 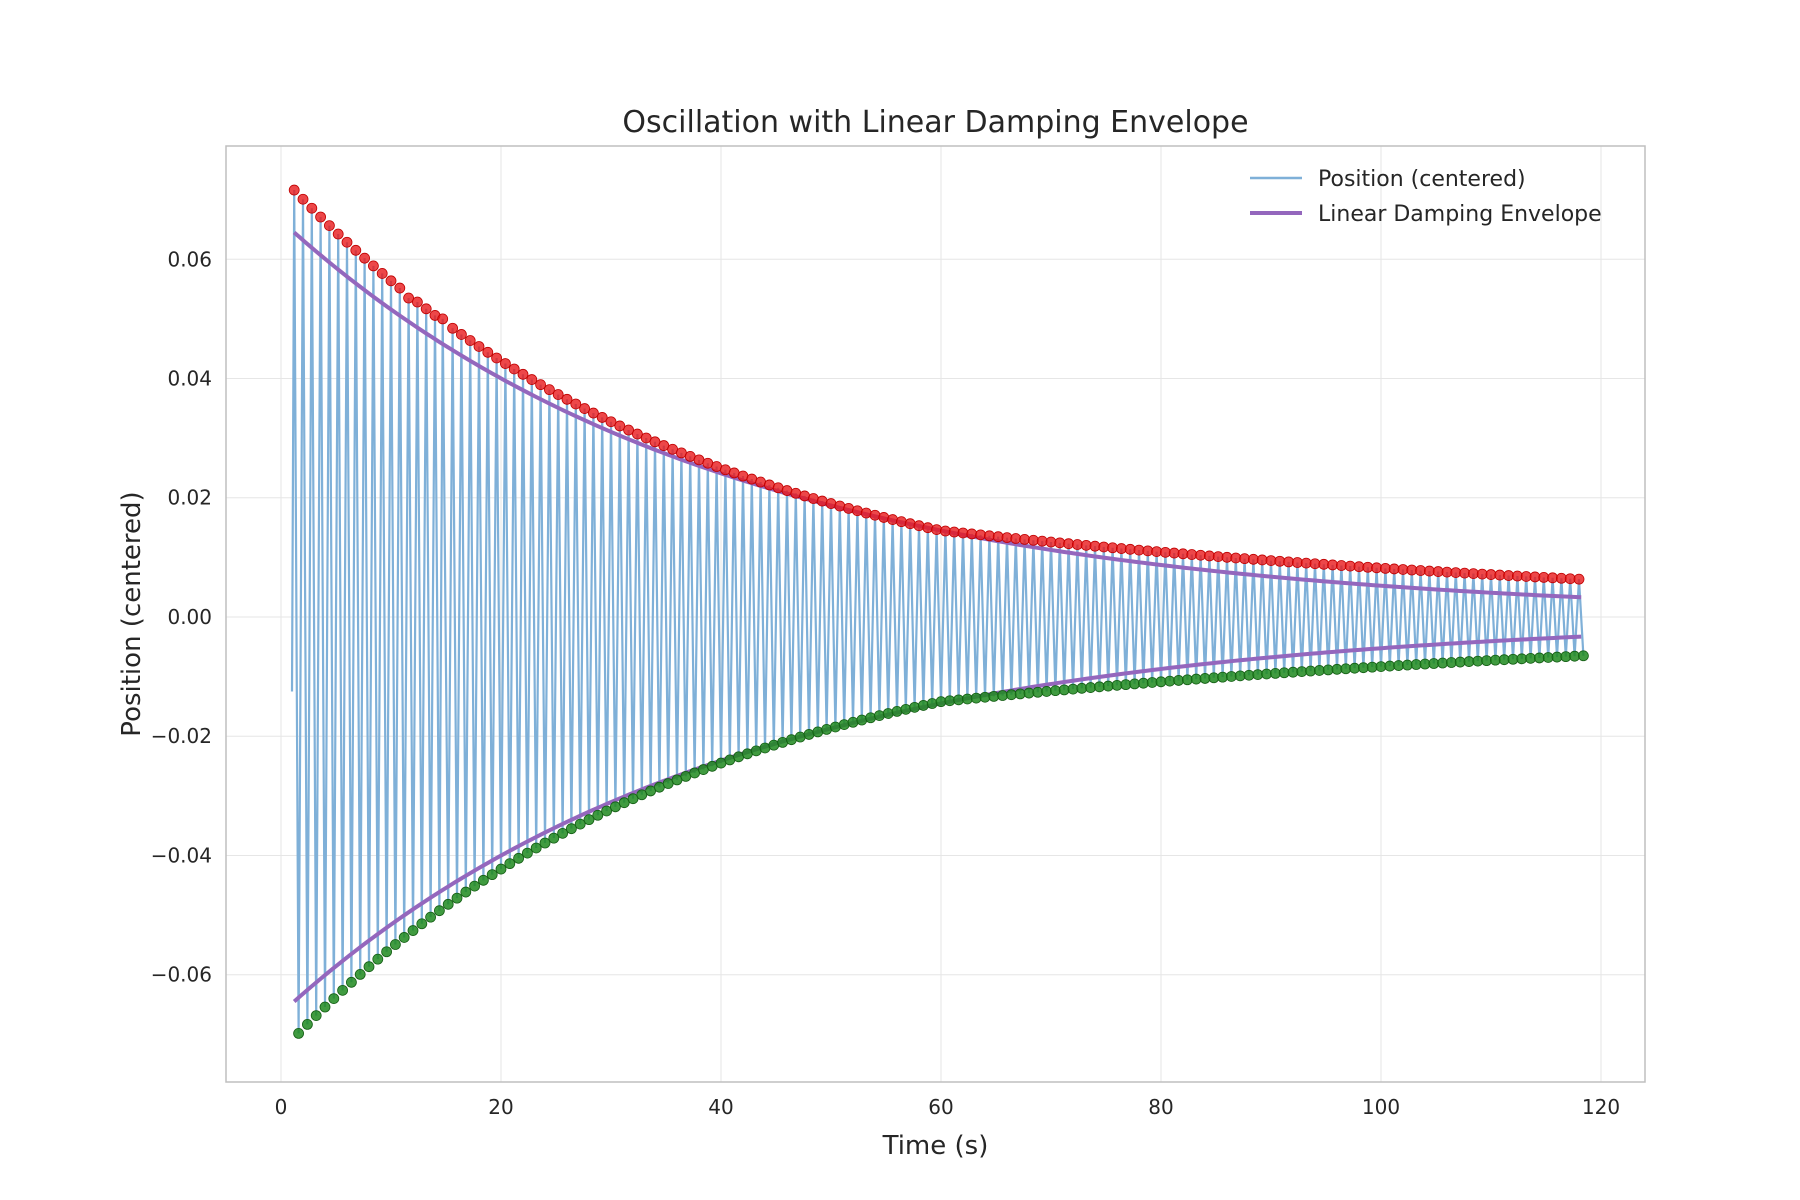 What do you see at coordinates (189, 259) in the screenshot?
I see `y-tick-label: 0.06` at bounding box center [189, 259].